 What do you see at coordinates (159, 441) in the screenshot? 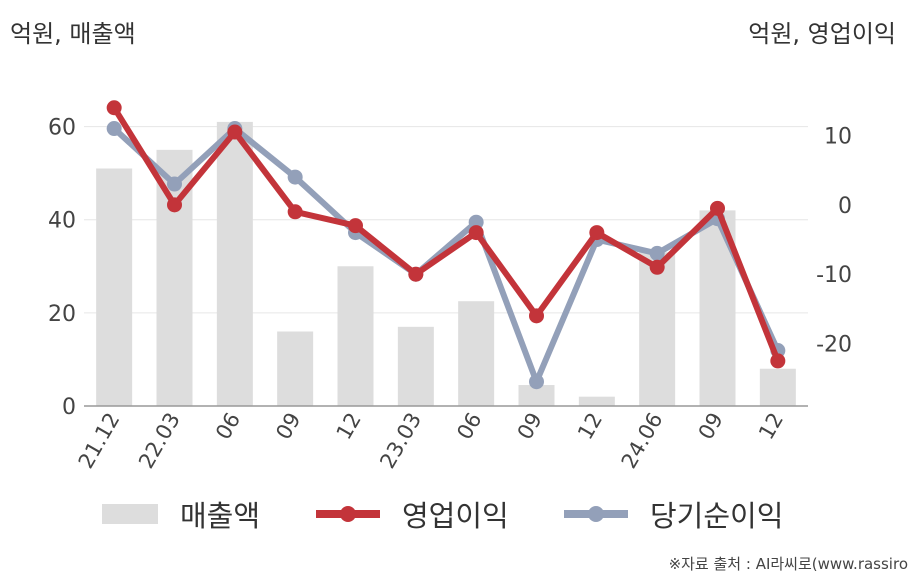
I see `x-tick-label: 22.03` at bounding box center [159, 441].